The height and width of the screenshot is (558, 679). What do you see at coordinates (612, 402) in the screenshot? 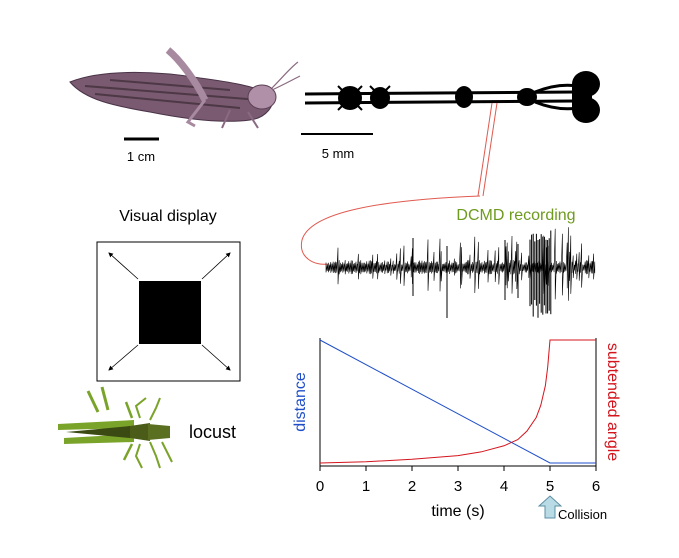
I see `subtended-angle-axis-label: subtended angle` at bounding box center [612, 402].